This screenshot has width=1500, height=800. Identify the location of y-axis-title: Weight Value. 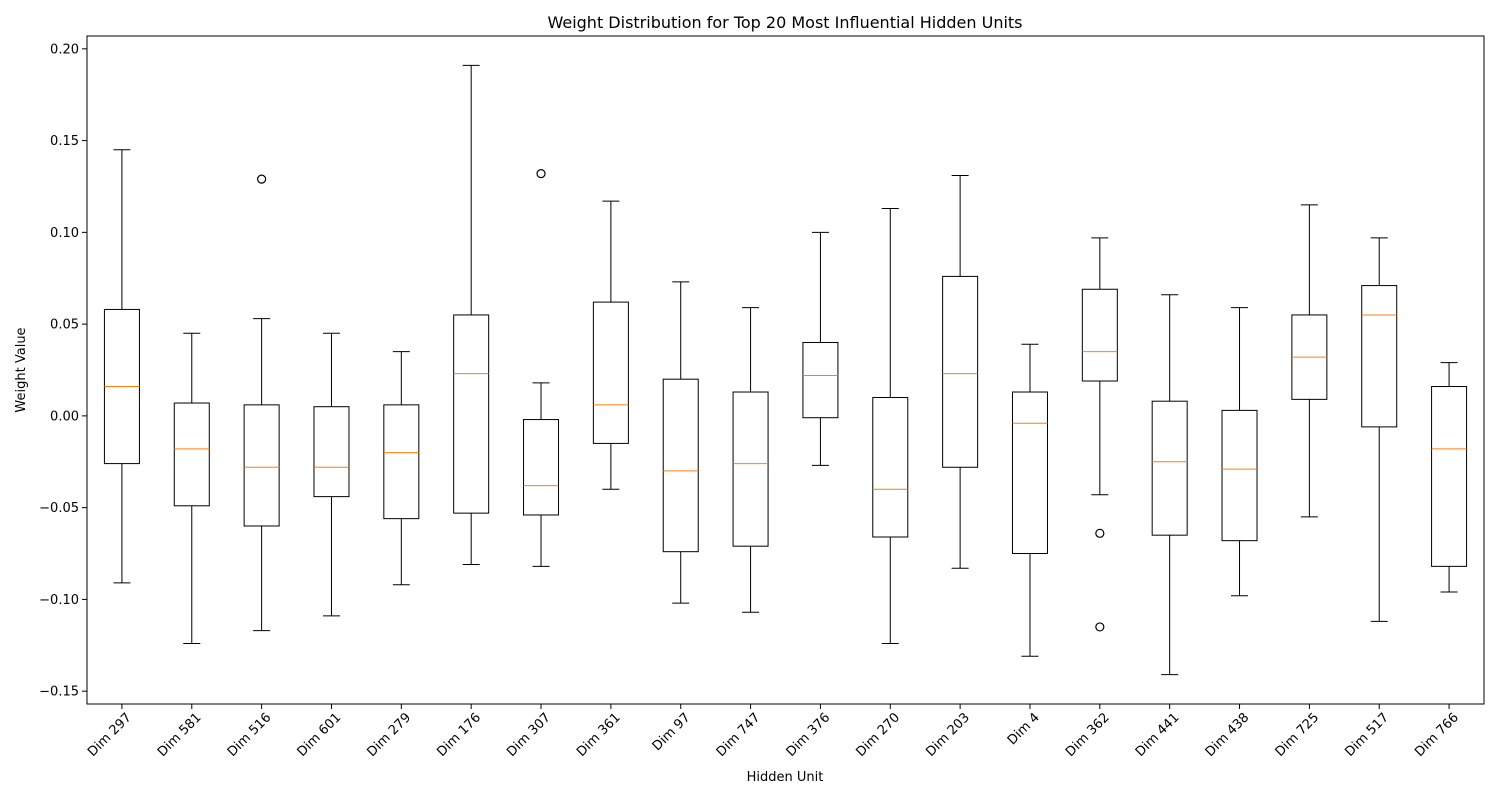
(21, 369).